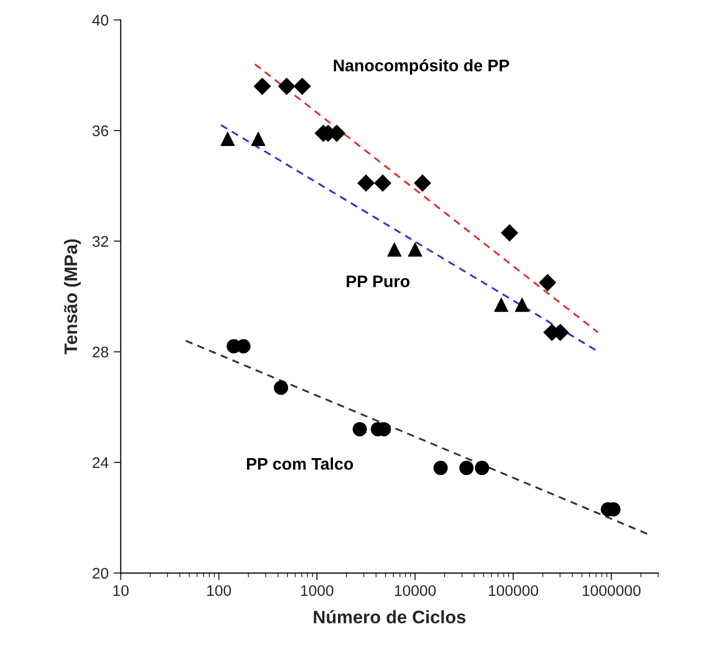  What do you see at coordinates (378, 282) in the screenshot?
I see `series-label: PP Puro` at bounding box center [378, 282].